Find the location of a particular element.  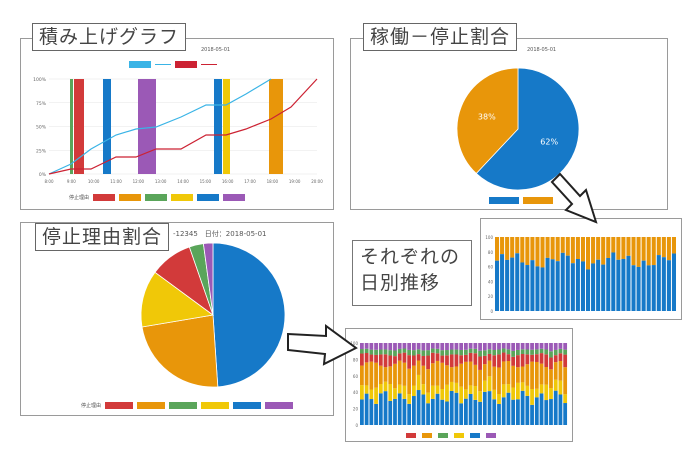

caption-box is located at coordinates (412, 273).